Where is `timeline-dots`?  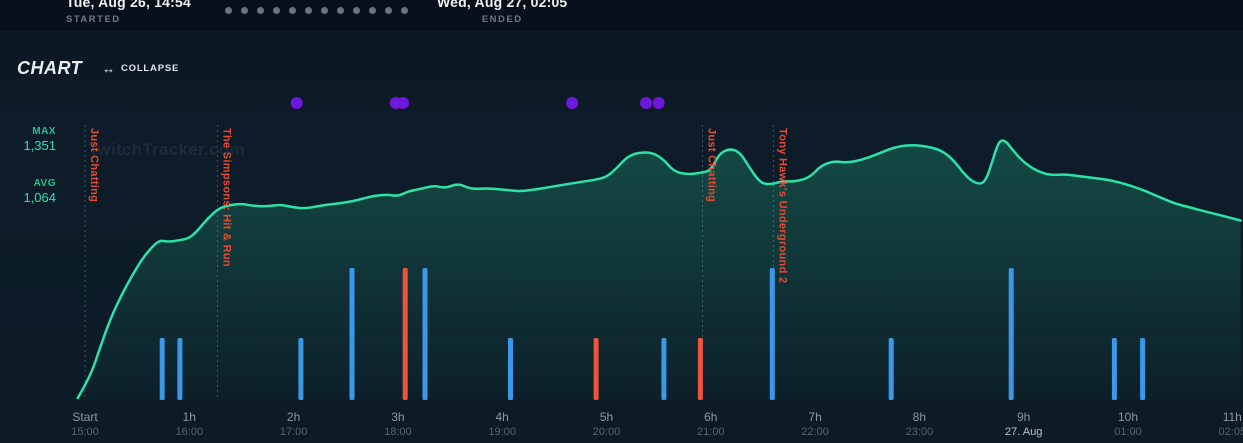
timeline-dots is located at coordinates (316, 10).